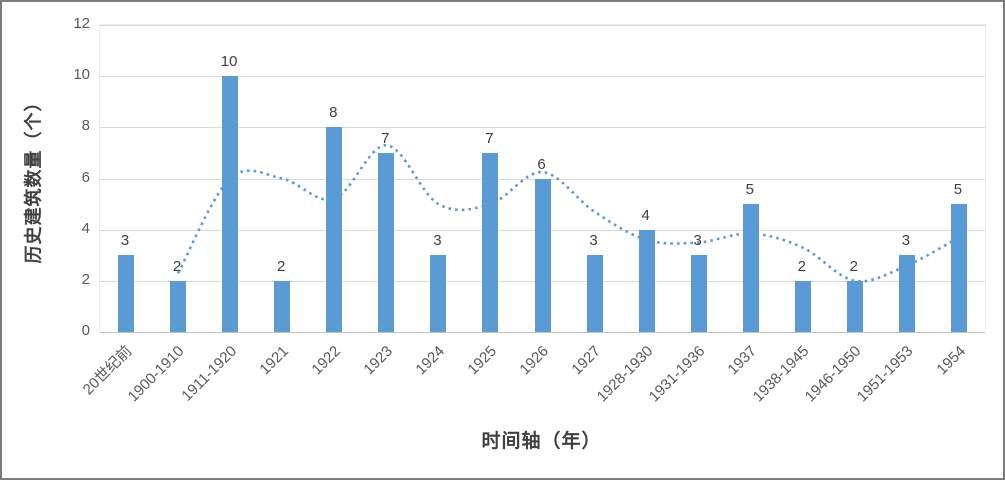 The image size is (1005, 480). What do you see at coordinates (542, 332) in the screenshot?
I see `x-axis-line` at bounding box center [542, 332].